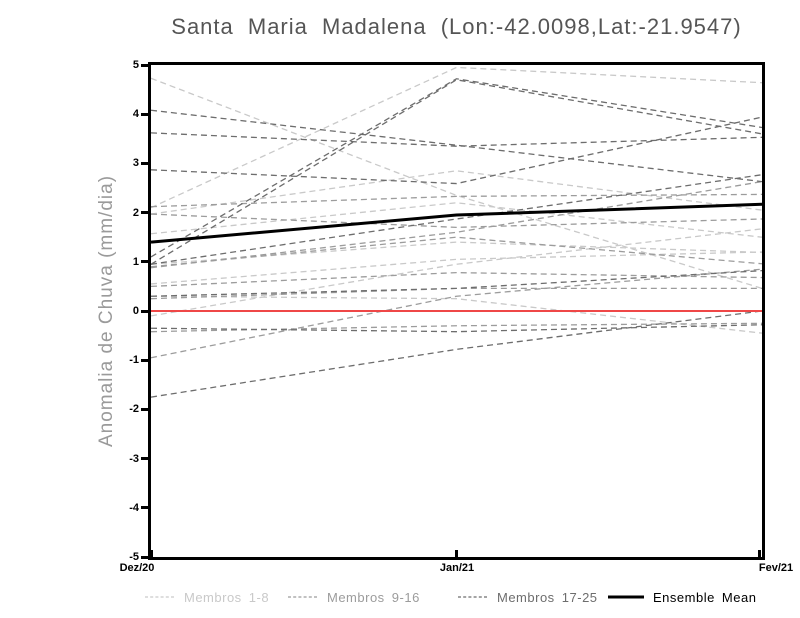 The height and width of the screenshot is (618, 800). What do you see at coordinates (134, 557) in the screenshot?
I see `y-tick-label: -5` at bounding box center [134, 557].